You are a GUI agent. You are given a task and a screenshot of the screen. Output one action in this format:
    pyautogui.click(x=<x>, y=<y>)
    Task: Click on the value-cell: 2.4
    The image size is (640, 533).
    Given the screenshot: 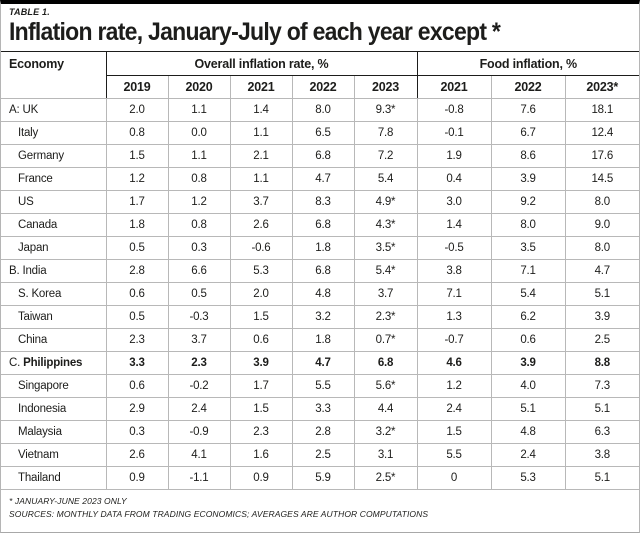 What is the action you would take?
    pyautogui.click(x=454, y=409)
    